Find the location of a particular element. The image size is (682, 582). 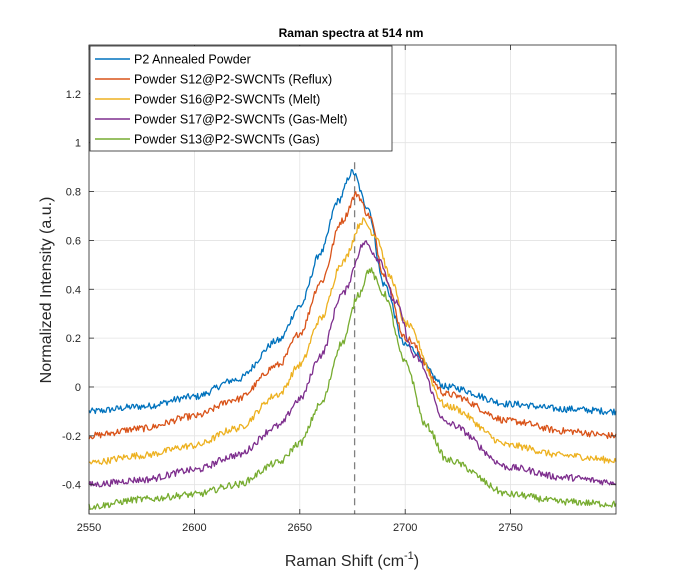

legend-label: Powder S16@P2-SWCNTs (Melt) is located at coordinates (227, 100).